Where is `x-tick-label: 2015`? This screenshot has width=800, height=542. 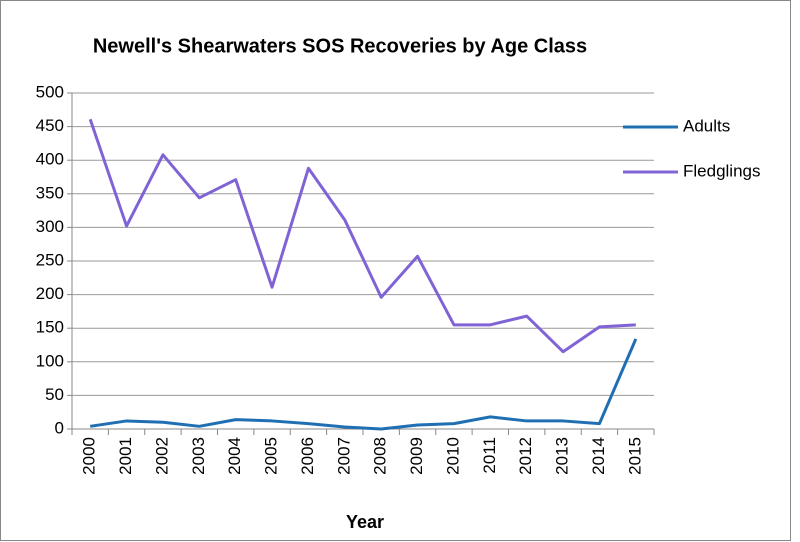
x-tick-label: 2015 is located at coordinates (634, 456).